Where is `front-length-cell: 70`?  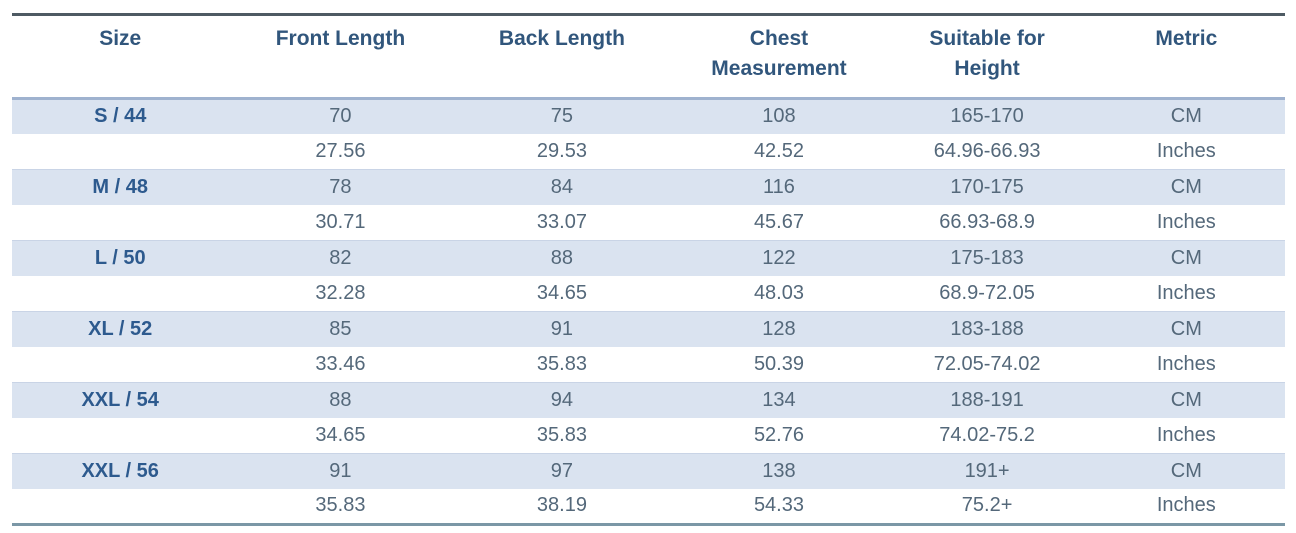 front-length-cell: 70 is located at coordinates (340, 116).